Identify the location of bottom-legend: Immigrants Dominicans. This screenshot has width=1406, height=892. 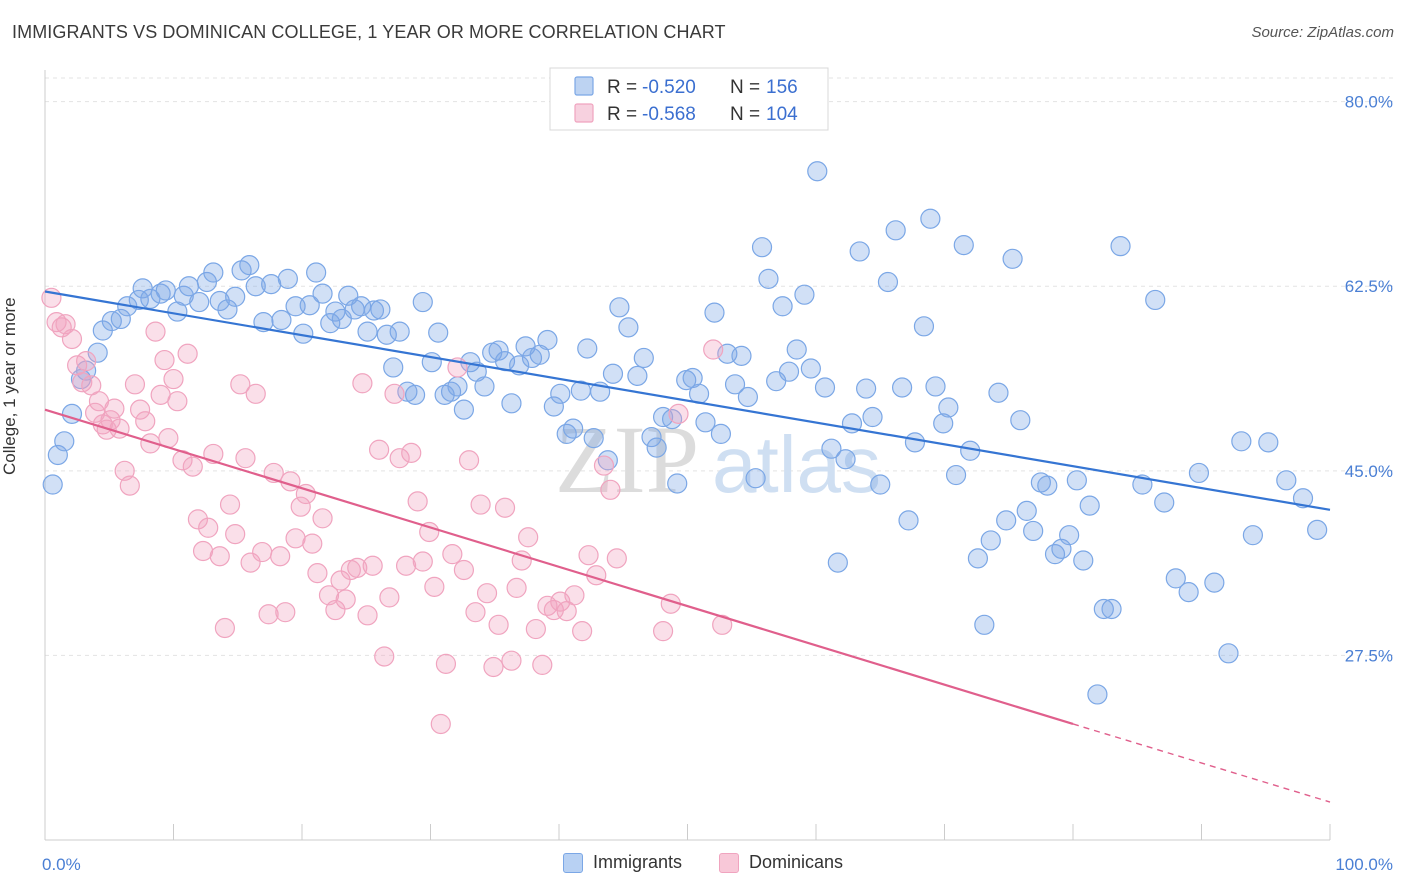
(703, 865).